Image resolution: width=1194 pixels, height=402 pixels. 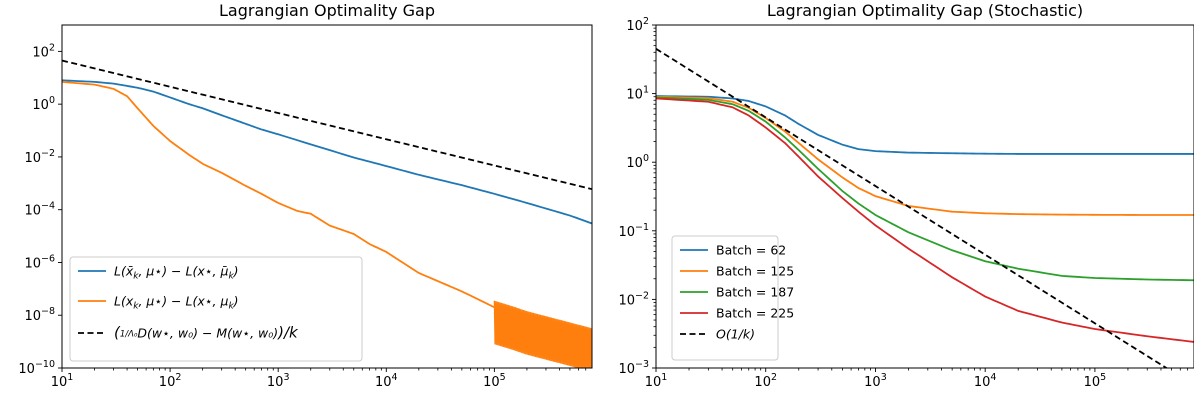 What do you see at coordinates (176, 273) in the screenshot?
I see `legend-label: L(x̄k, μ⋆) − L(x⋆, μ̄k)` at bounding box center [176, 273].